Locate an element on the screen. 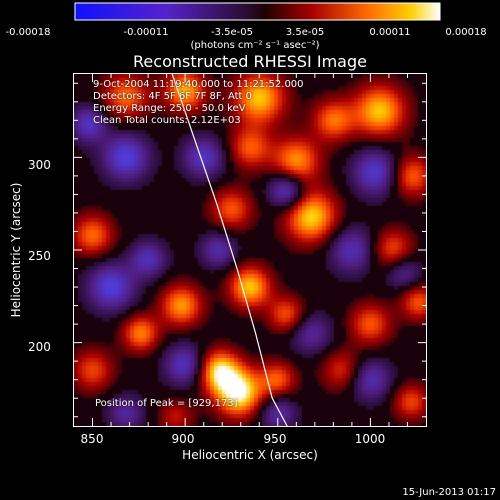  info-total-counts: Clean Total counts: 2.12E+03 is located at coordinates (167, 120).